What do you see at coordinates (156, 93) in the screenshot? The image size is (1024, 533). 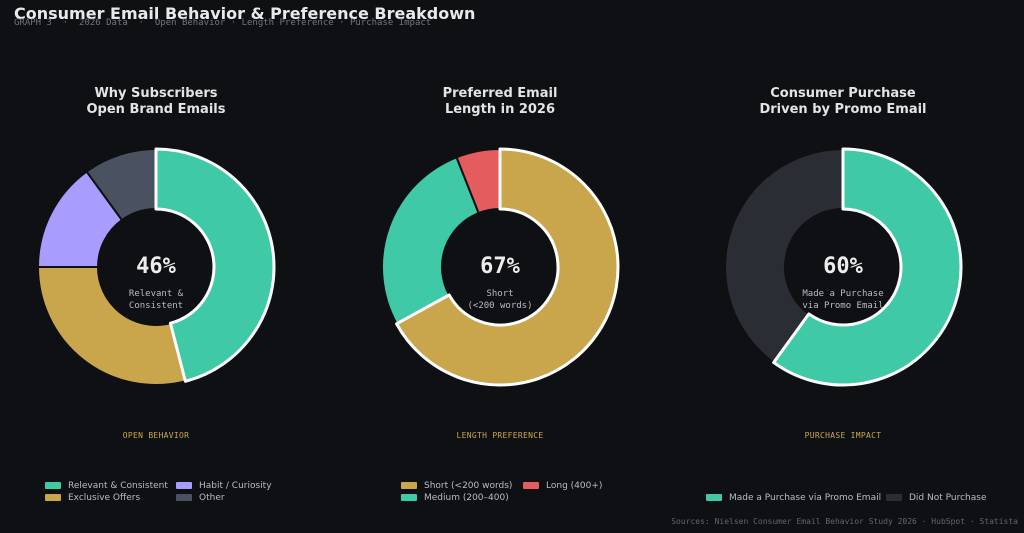 I see `panel-title-line: Why Subscribers` at bounding box center [156, 93].